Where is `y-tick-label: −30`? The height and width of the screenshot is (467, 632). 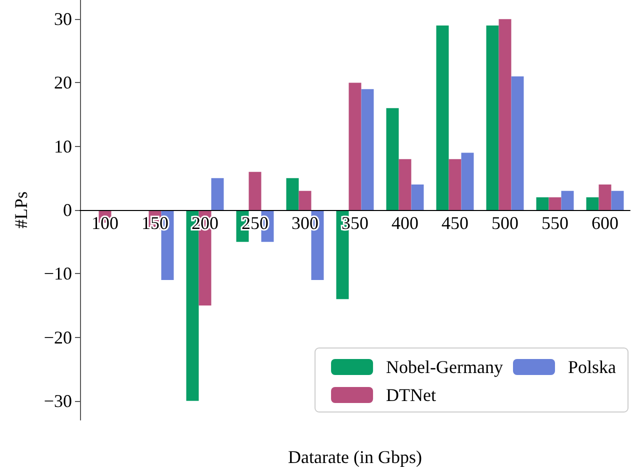
y-tick-label: −30 is located at coordinates (58, 400).